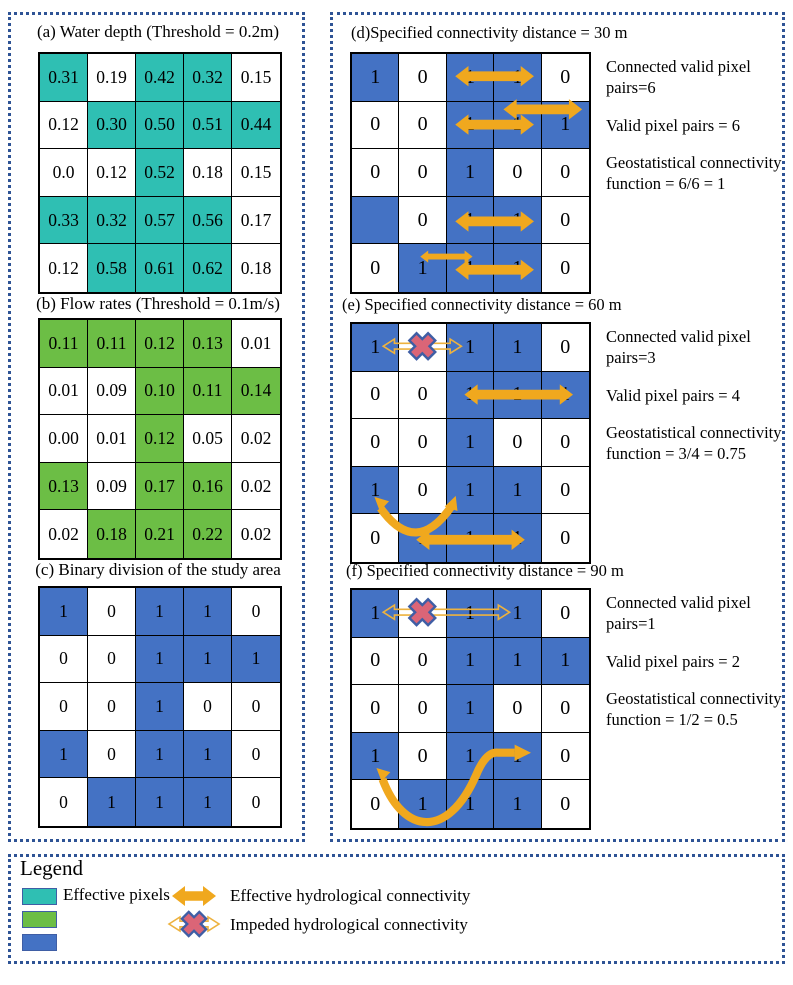 This screenshot has height=985, width=793. What do you see at coordinates (208, 486) in the screenshot?
I see `grid-cell: 0.16` at bounding box center [208, 486].